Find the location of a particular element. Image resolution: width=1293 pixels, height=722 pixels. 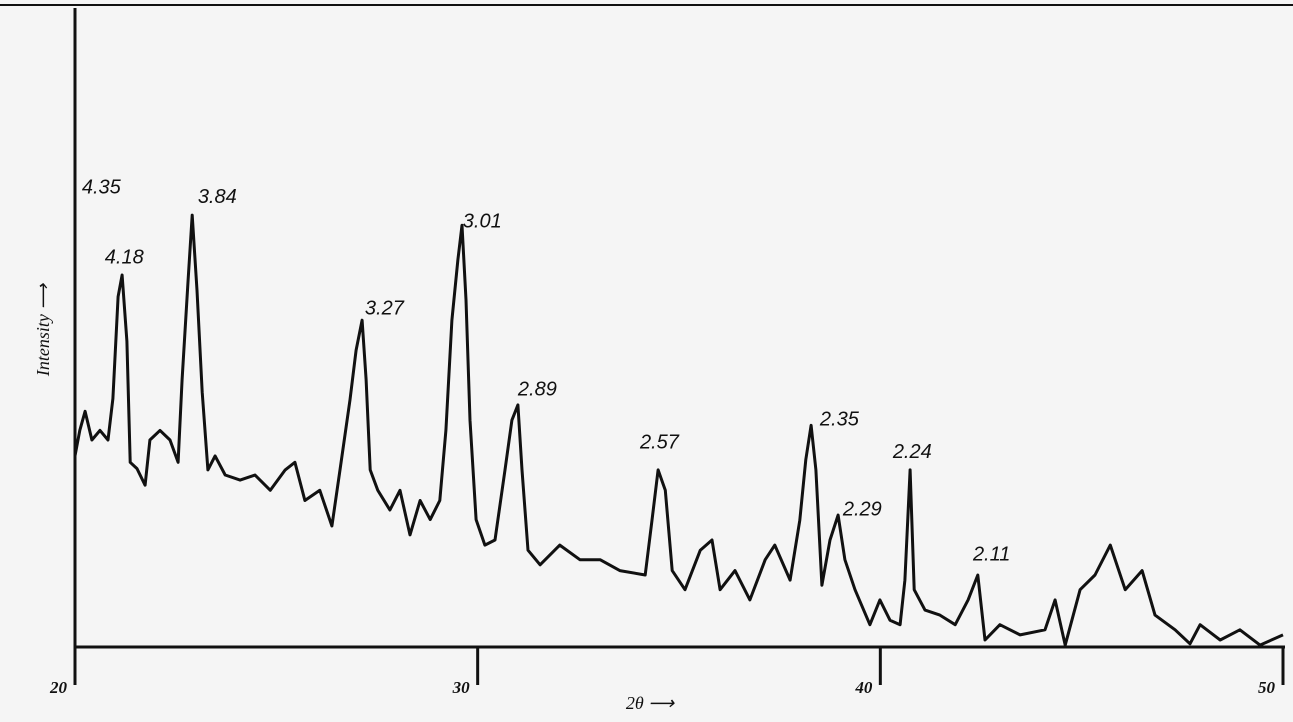

peak-label: 3.01 is located at coordinates (482, 221).